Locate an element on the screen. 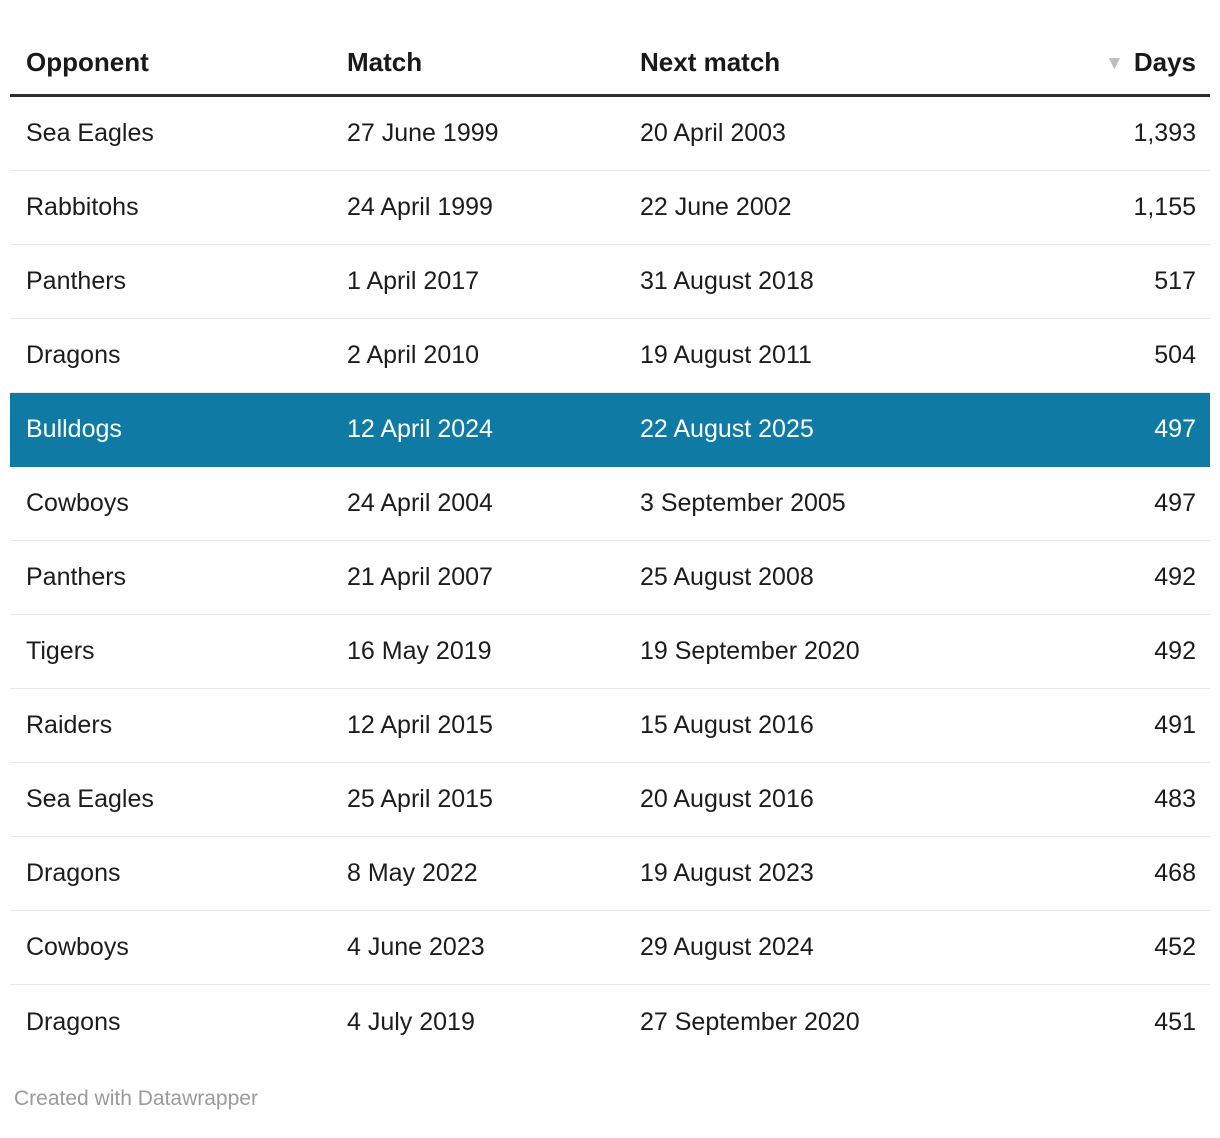 Image resolution: width=1220 pixels, height=1138 pixels. cell-next-match: 19 August 2023 is located at coordinates (727, 873).